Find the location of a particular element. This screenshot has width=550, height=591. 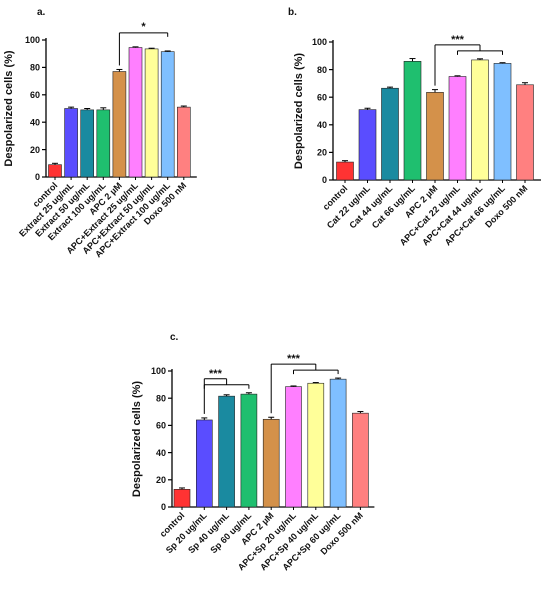

panel-label: b. is located at coordinates (292, 12).